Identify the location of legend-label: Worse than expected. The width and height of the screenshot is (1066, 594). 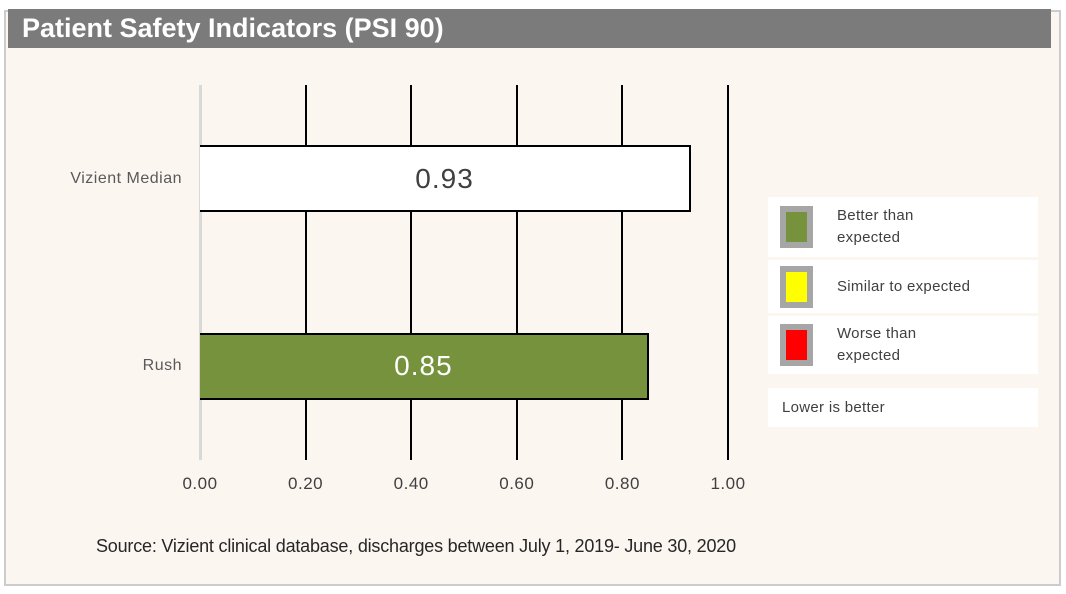
(877, 344).